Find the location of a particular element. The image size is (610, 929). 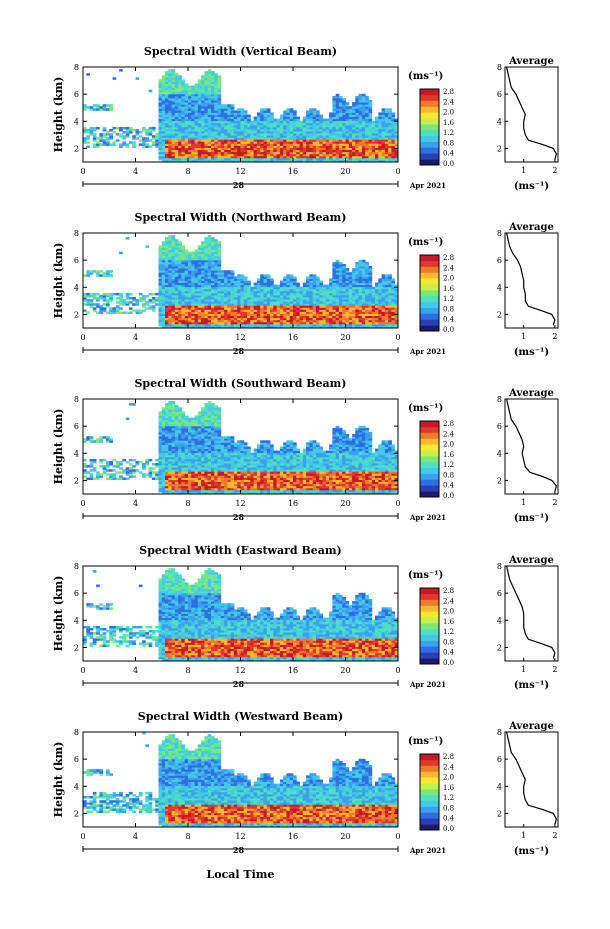

panel-title: Spectral Width (Southward Beam) is located at coordinates (240, 383).